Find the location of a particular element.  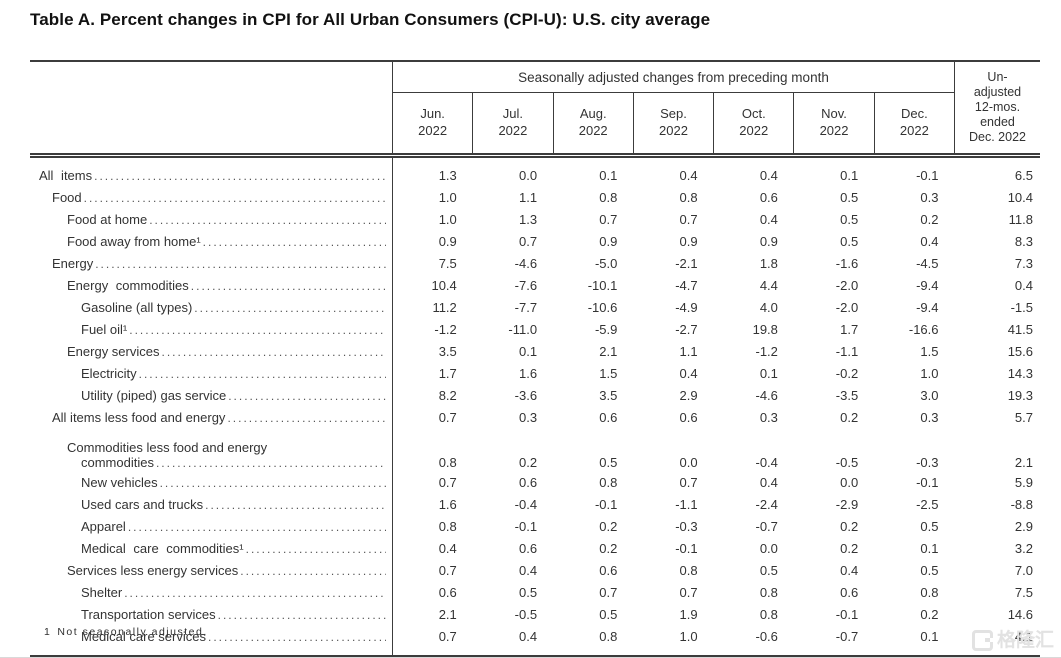

row-label-line: Used cars and trucks is located at coordinates (211, 504).